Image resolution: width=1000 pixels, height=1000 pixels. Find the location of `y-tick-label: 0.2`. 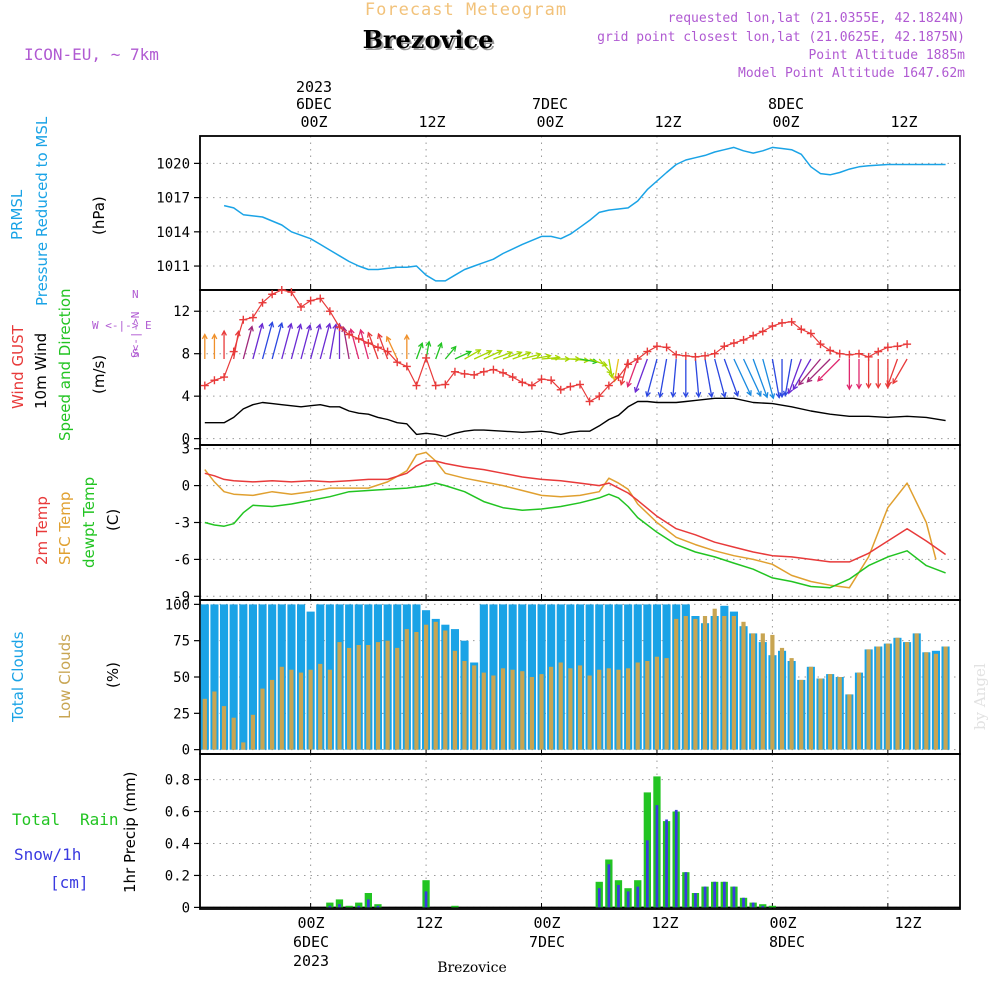

y-tick-label: 0.2 is located at coordinates (177, 876).